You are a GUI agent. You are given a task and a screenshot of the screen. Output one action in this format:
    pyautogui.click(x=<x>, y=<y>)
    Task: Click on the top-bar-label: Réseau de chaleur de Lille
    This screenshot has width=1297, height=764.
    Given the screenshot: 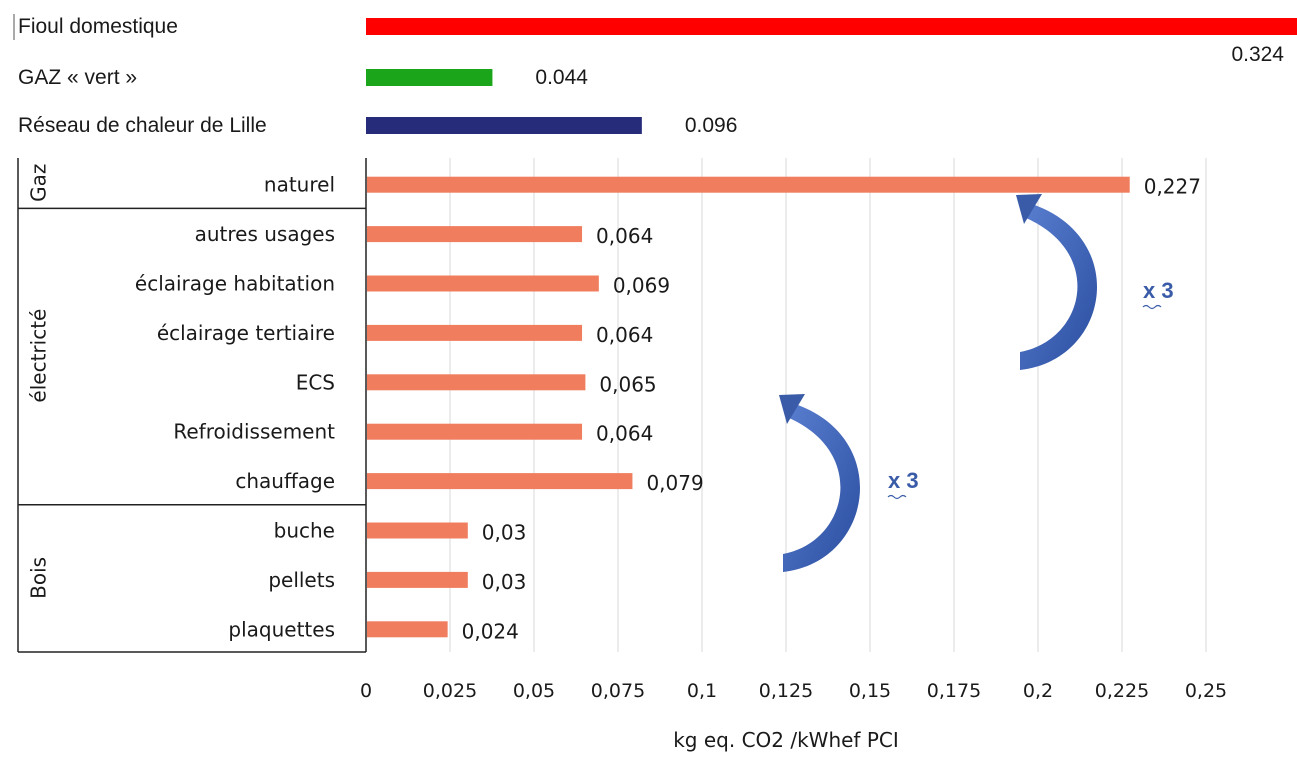 What is the action you would take?
    pyautogui.click(x=142, y=125)
    